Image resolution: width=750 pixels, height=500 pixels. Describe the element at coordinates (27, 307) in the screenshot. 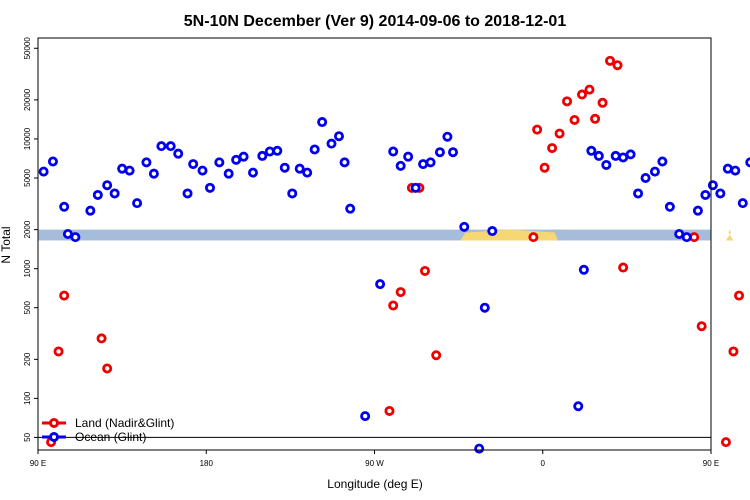

I see `y-tick-label: 500` at that location.